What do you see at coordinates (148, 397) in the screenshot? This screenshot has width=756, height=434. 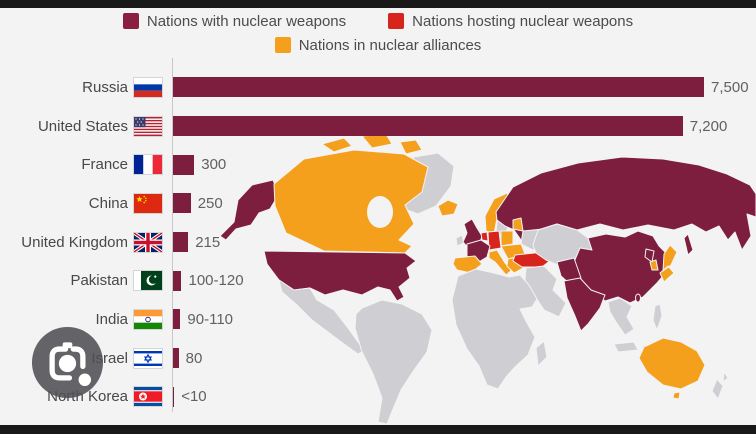 I see `flag-north-korea-icon` at bounding box center [148, 397].